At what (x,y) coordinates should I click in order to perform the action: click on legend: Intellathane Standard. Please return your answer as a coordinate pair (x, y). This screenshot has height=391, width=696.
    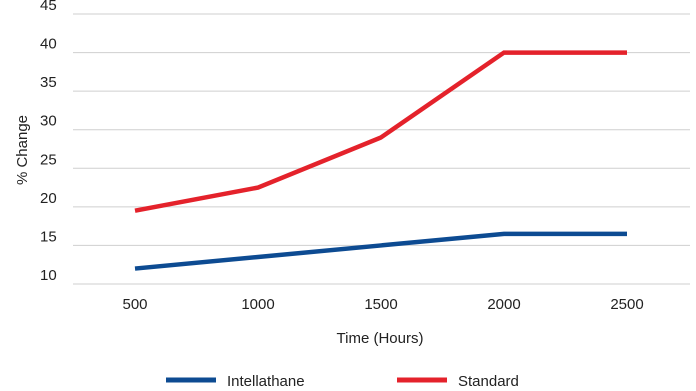
    Looking at the image, I should click on (342, 381).